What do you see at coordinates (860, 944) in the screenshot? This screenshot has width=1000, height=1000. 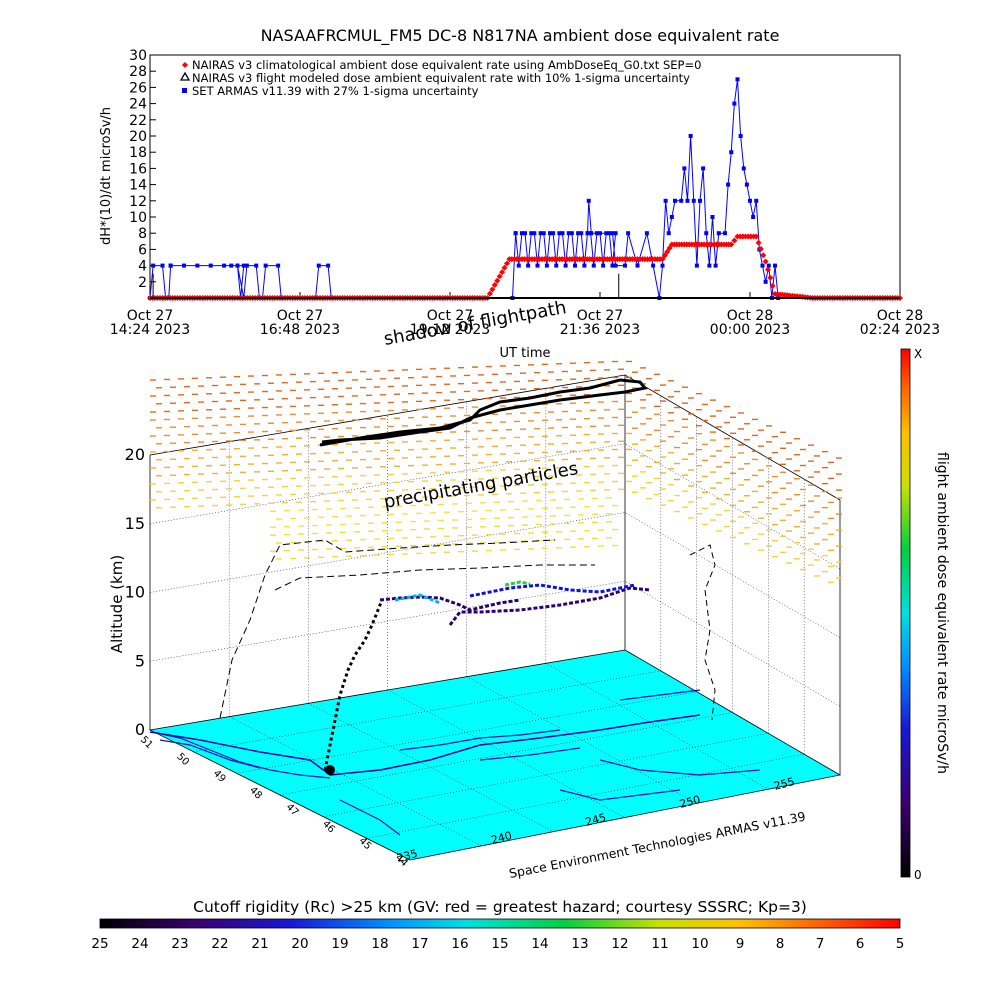 I see `rc-bar-label: 6` at bounding box center [860, 944].